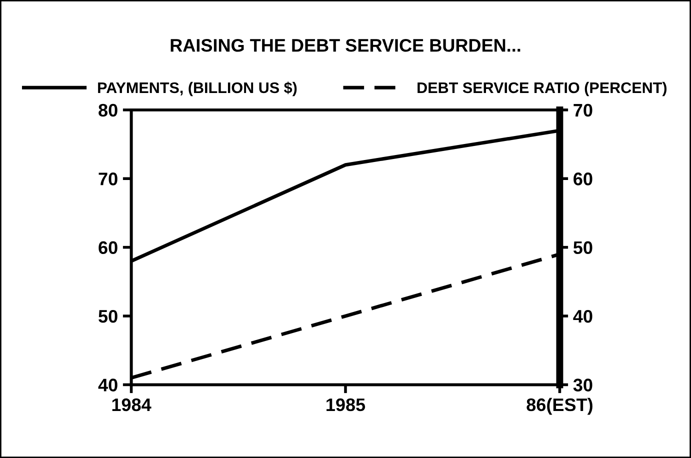  Describe the element at coordinates (108, 385) in the screenshot. I see `y-tick-label: 40` at that location.